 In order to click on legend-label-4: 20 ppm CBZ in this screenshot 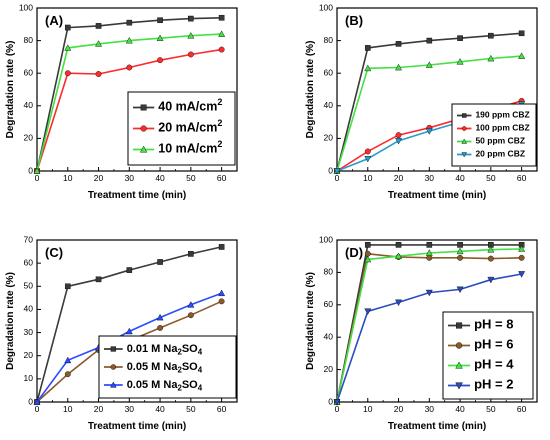, I will do `click(500, 154)`.